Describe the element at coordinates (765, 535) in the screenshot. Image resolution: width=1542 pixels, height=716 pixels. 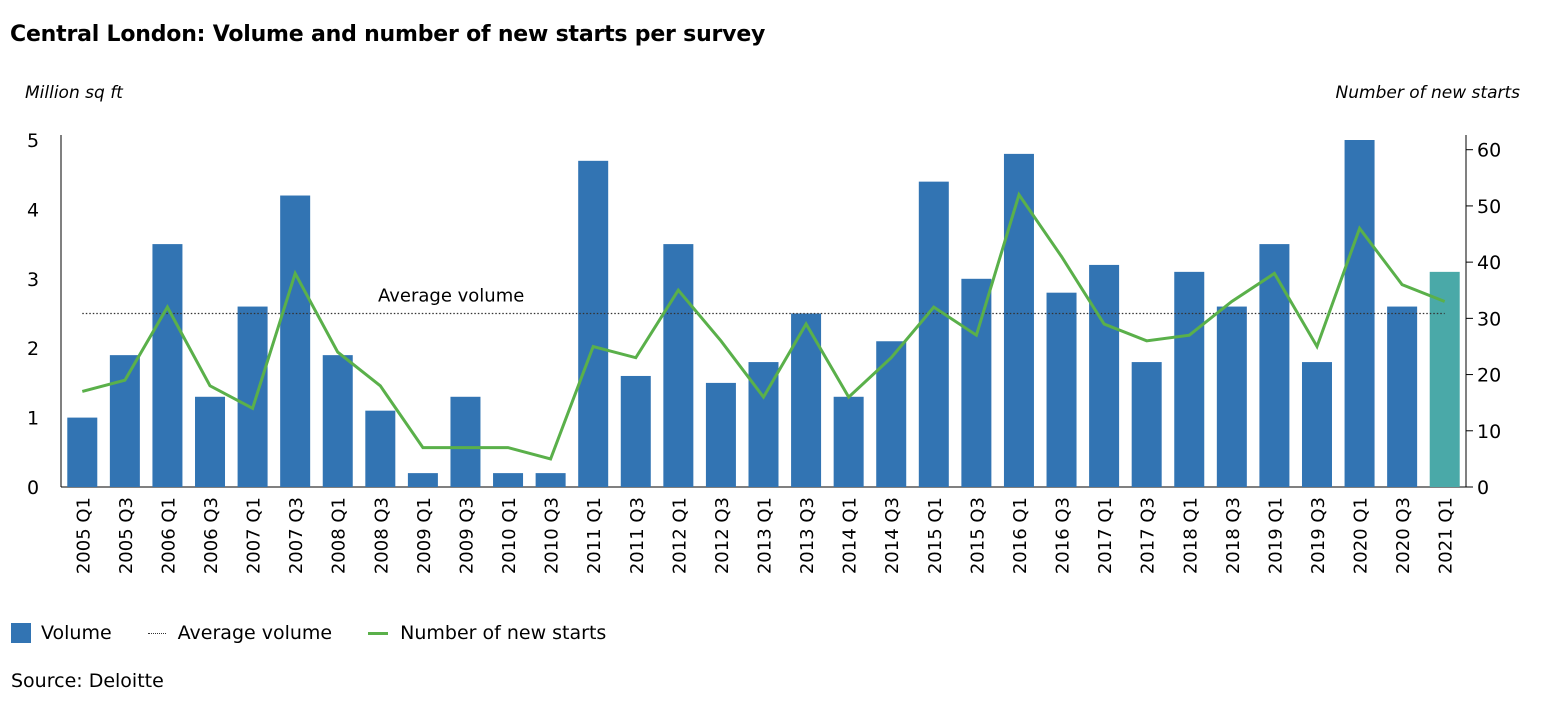
I see `x-tick-label: 2013 Q1` at that location.